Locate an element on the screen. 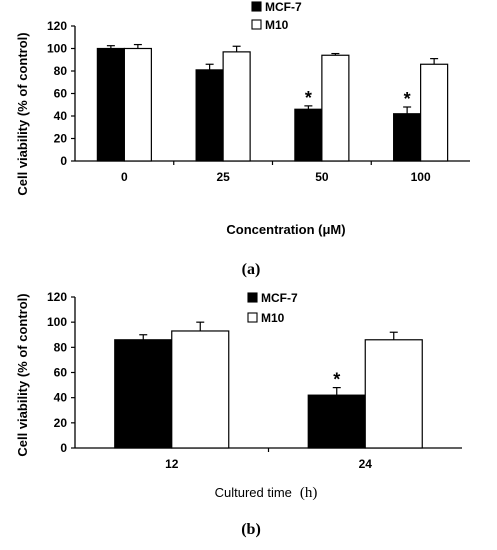  x-tick-label: 25 is located at coordinates (223, 177).